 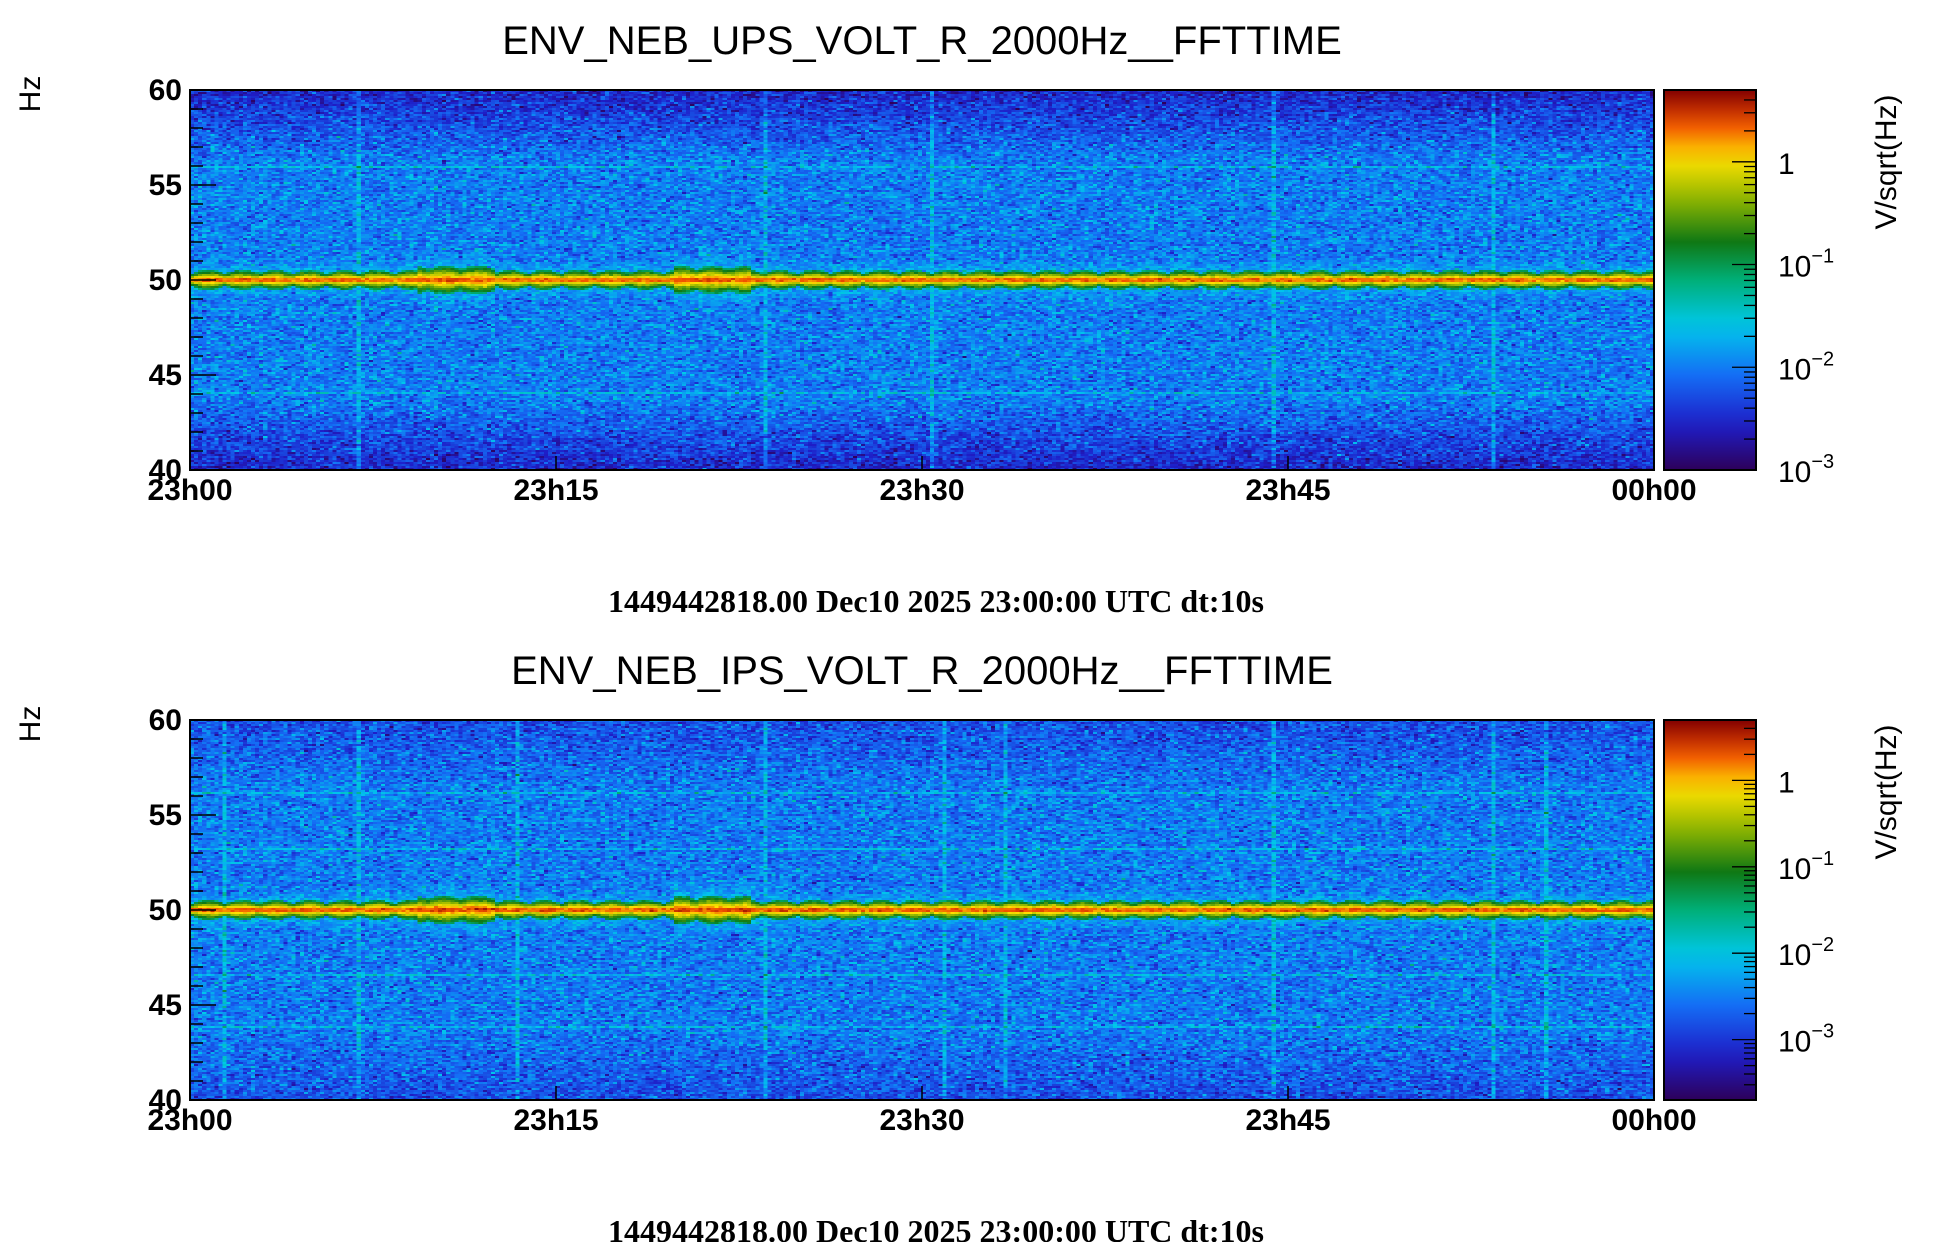 I want to click on panel-title: ENV_NEB_IPS_VOLT_R_2000Hz__FFTTIME, so click(x=922, y=671).